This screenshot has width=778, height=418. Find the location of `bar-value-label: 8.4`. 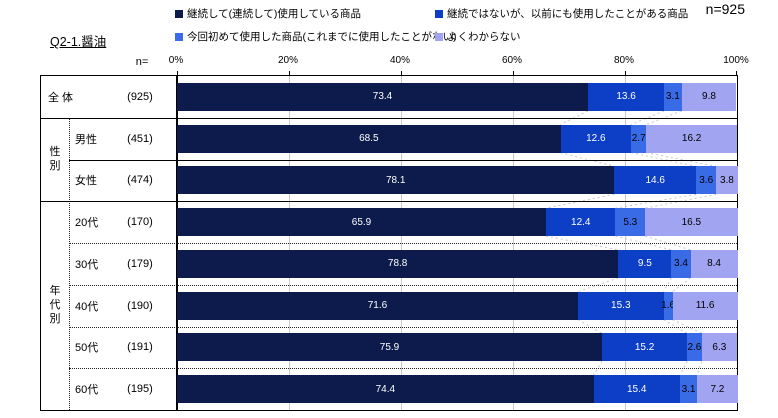

bar-value-label: 8.4 is located at coordinates (714, 264).